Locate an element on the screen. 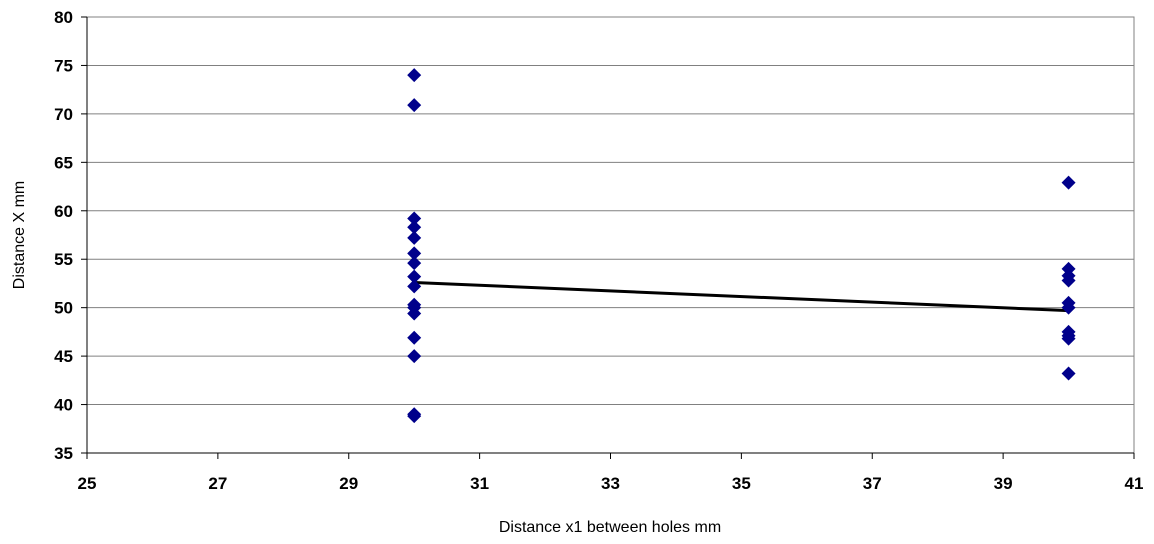  y-tick-label: 55 is located at coordinates (63, 259).